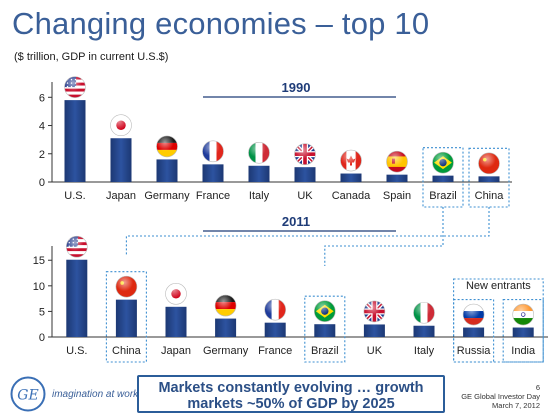  Describe the element at coordinates (42, 98) in the screenshot. I see `y-tick-label: 6` at that location.